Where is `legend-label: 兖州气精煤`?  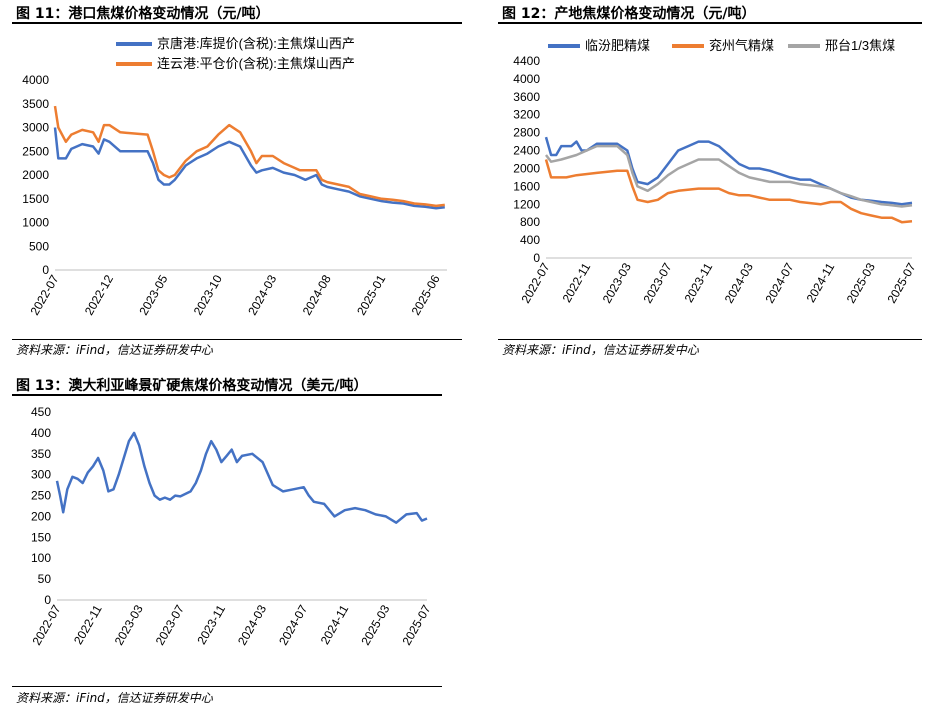 legend-label: 兖州气精煤 is located at coordinates (741, 45).